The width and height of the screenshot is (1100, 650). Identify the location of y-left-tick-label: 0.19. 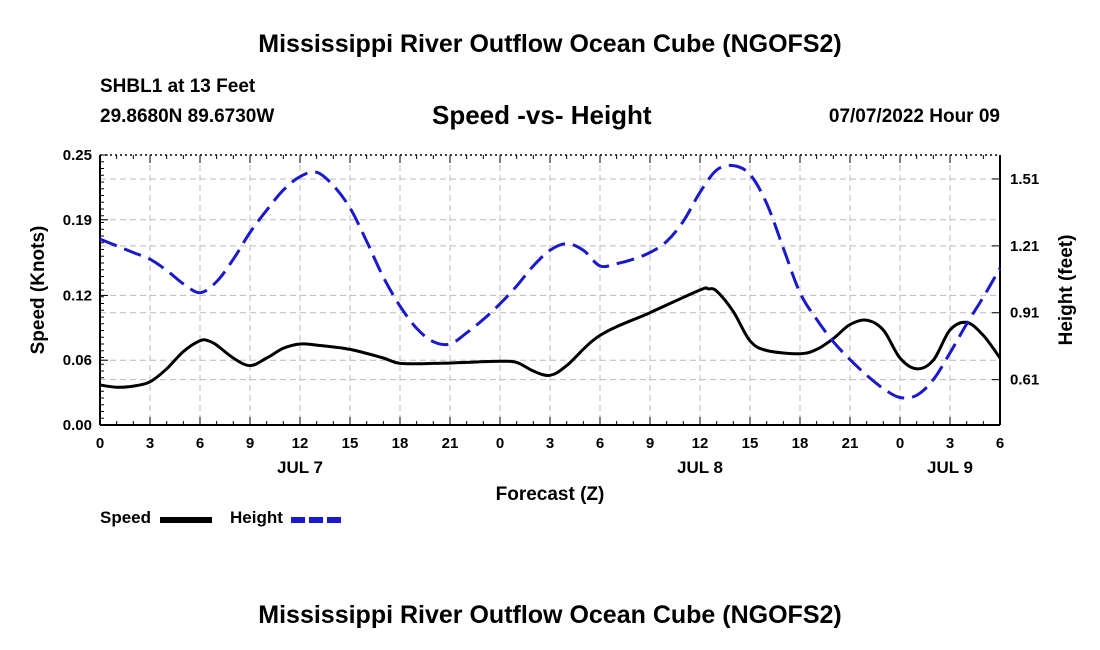
(77, 220).